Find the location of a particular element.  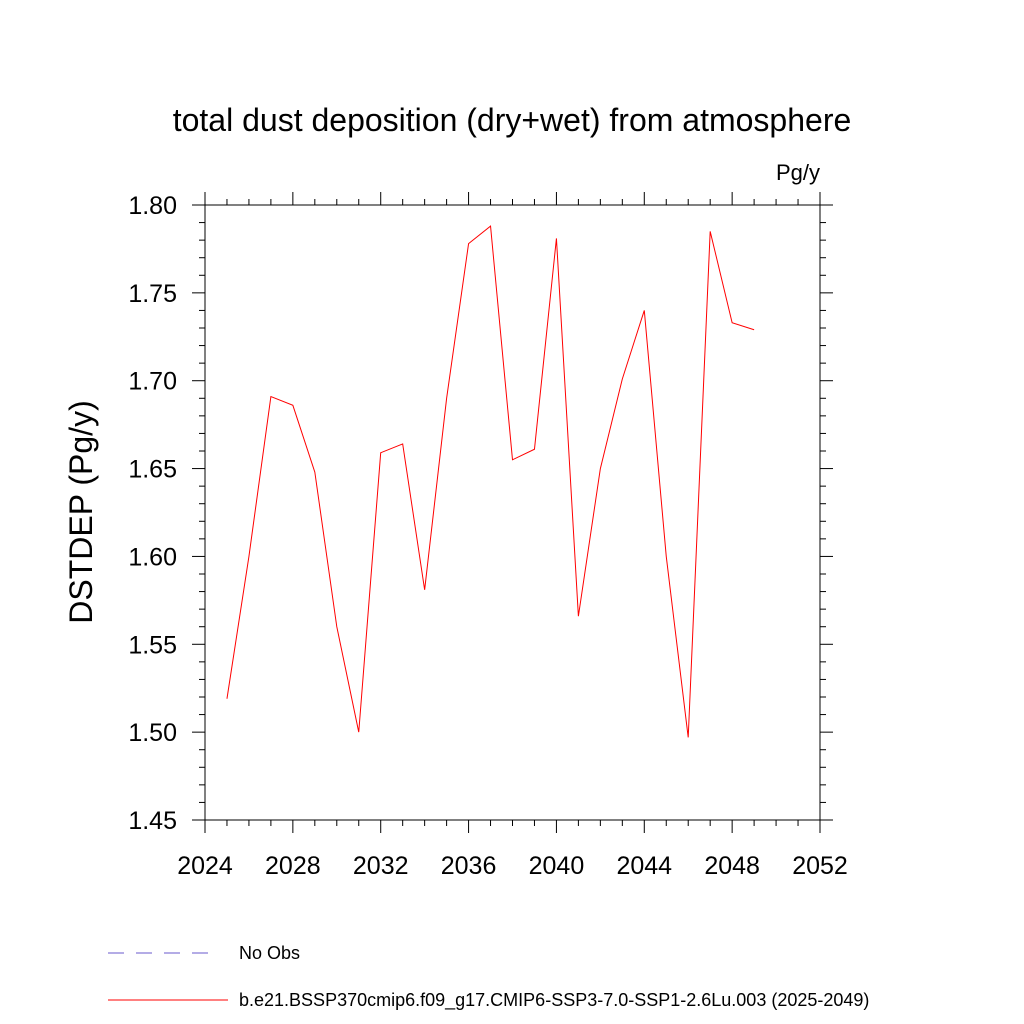

y-tick-label: 1.70 is located at coordinates (152, 382).